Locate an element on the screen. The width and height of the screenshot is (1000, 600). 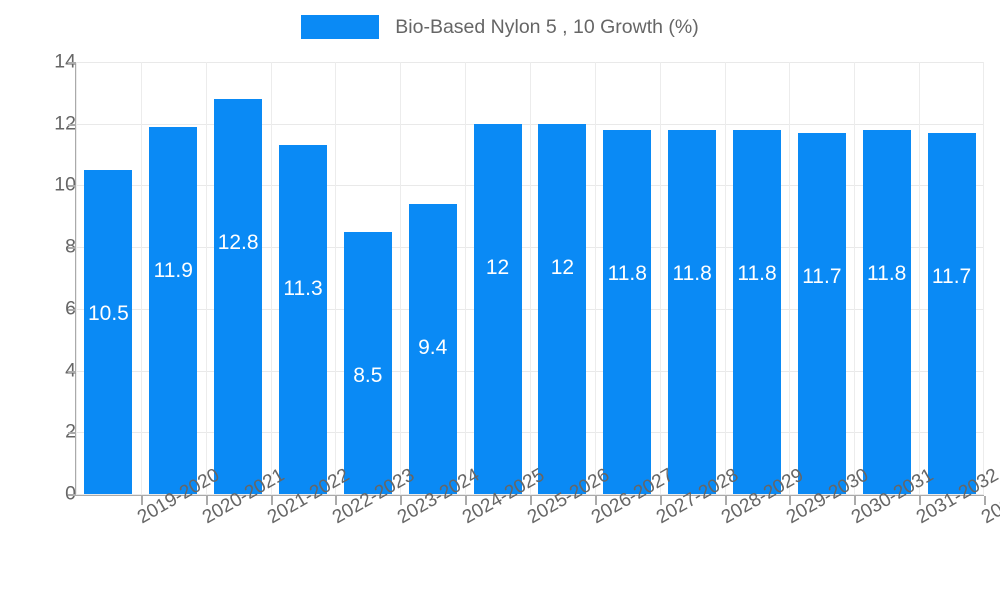
x-axis-tick-label: 2022-2023 is located at coordinates (374, 496).